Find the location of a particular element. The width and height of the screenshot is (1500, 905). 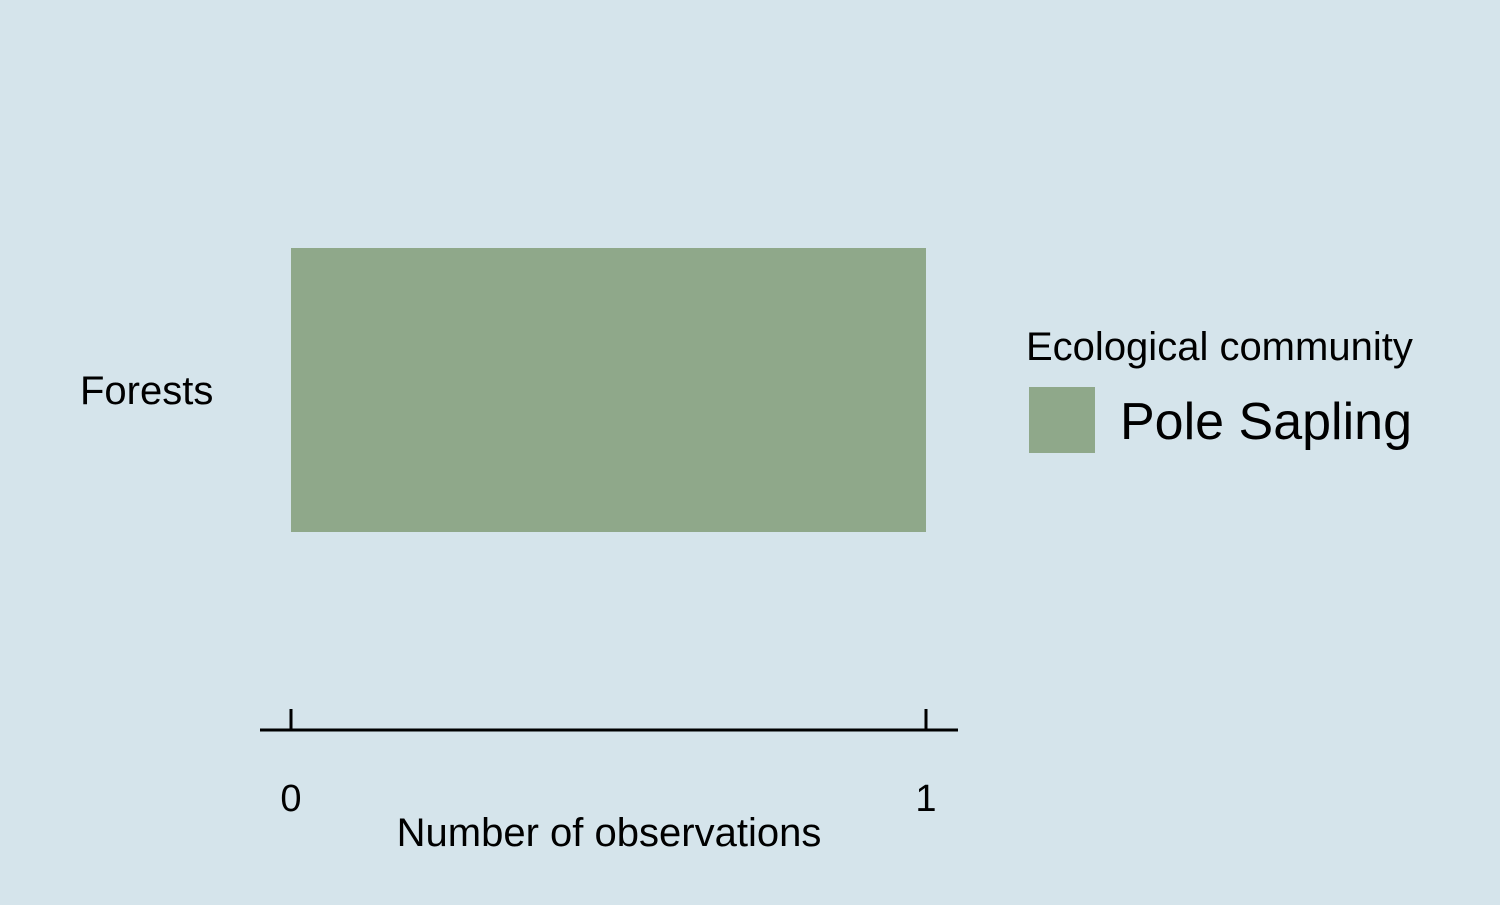

legend-label: Pole Sapling is located at coordinates (1266, 422).